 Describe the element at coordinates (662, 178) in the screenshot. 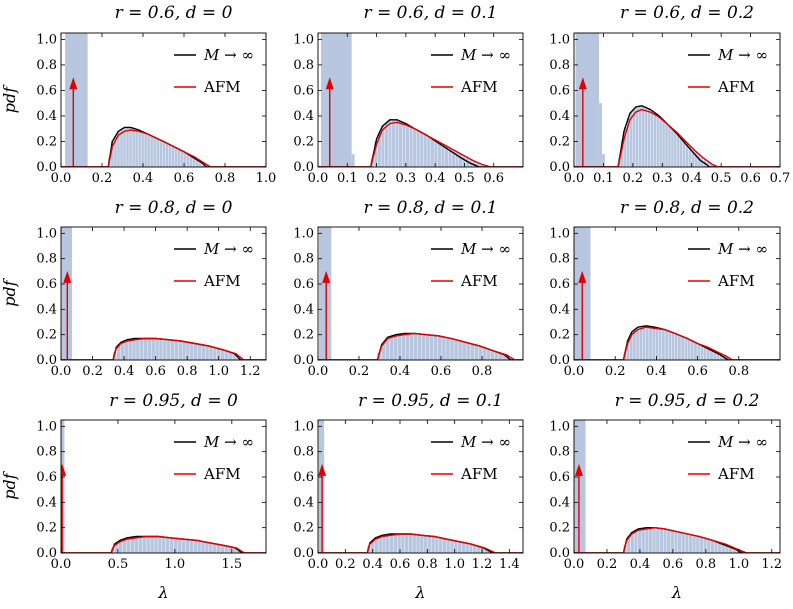

I see `x-tick-label: 0.3` at that location.